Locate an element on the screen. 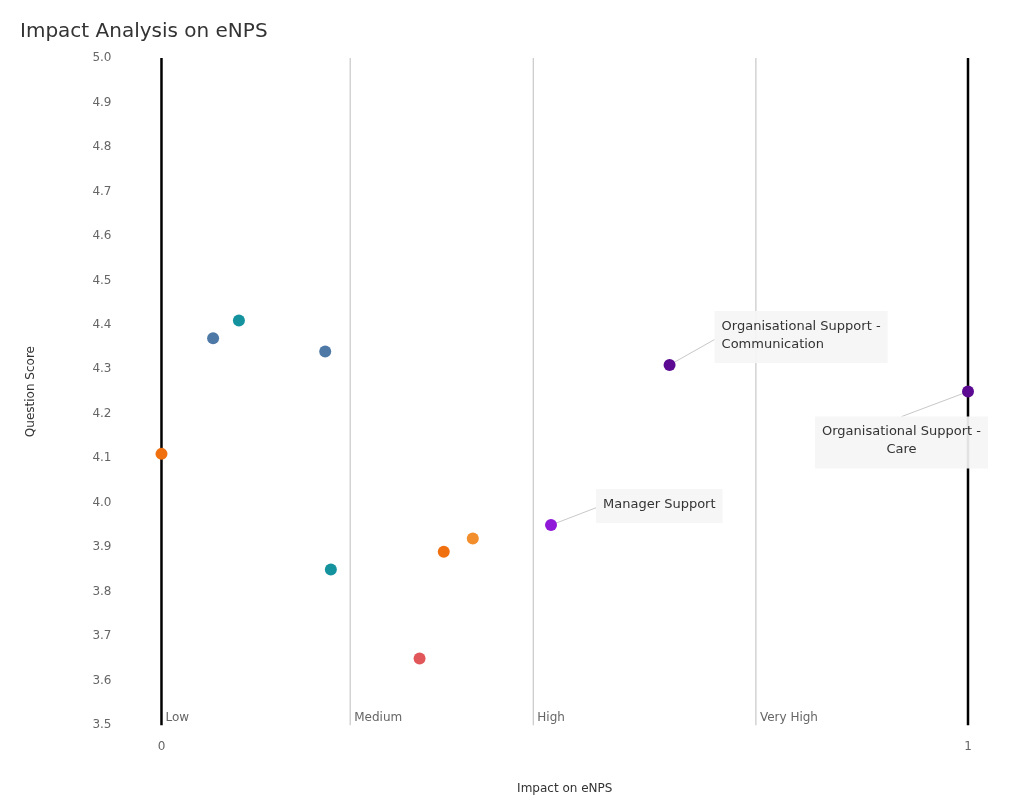 This screenshot has height=810, width=1023. y-axis-title: Question Score is located at coordinates (30, 392).